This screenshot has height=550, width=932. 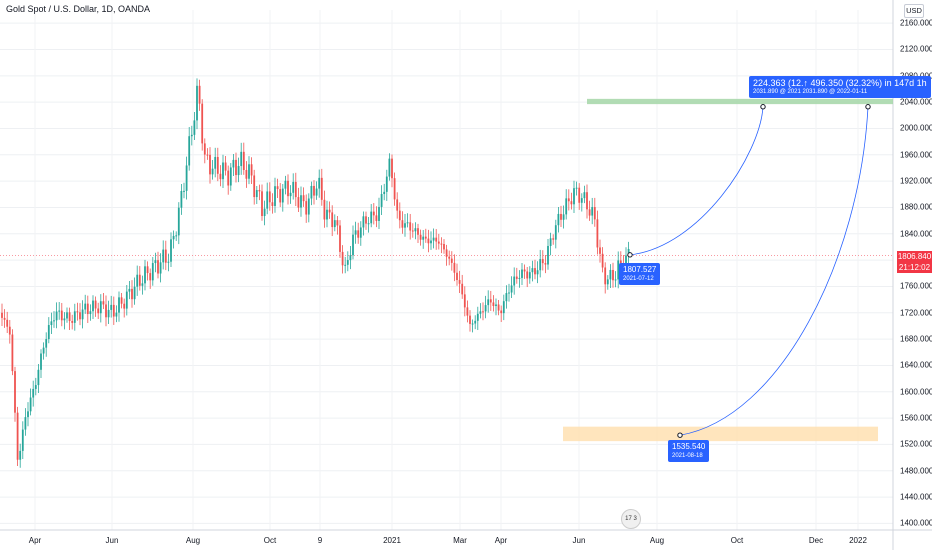 I want to click on low-label: 1535.540 2021-08-18, so click(x=689, y=451).